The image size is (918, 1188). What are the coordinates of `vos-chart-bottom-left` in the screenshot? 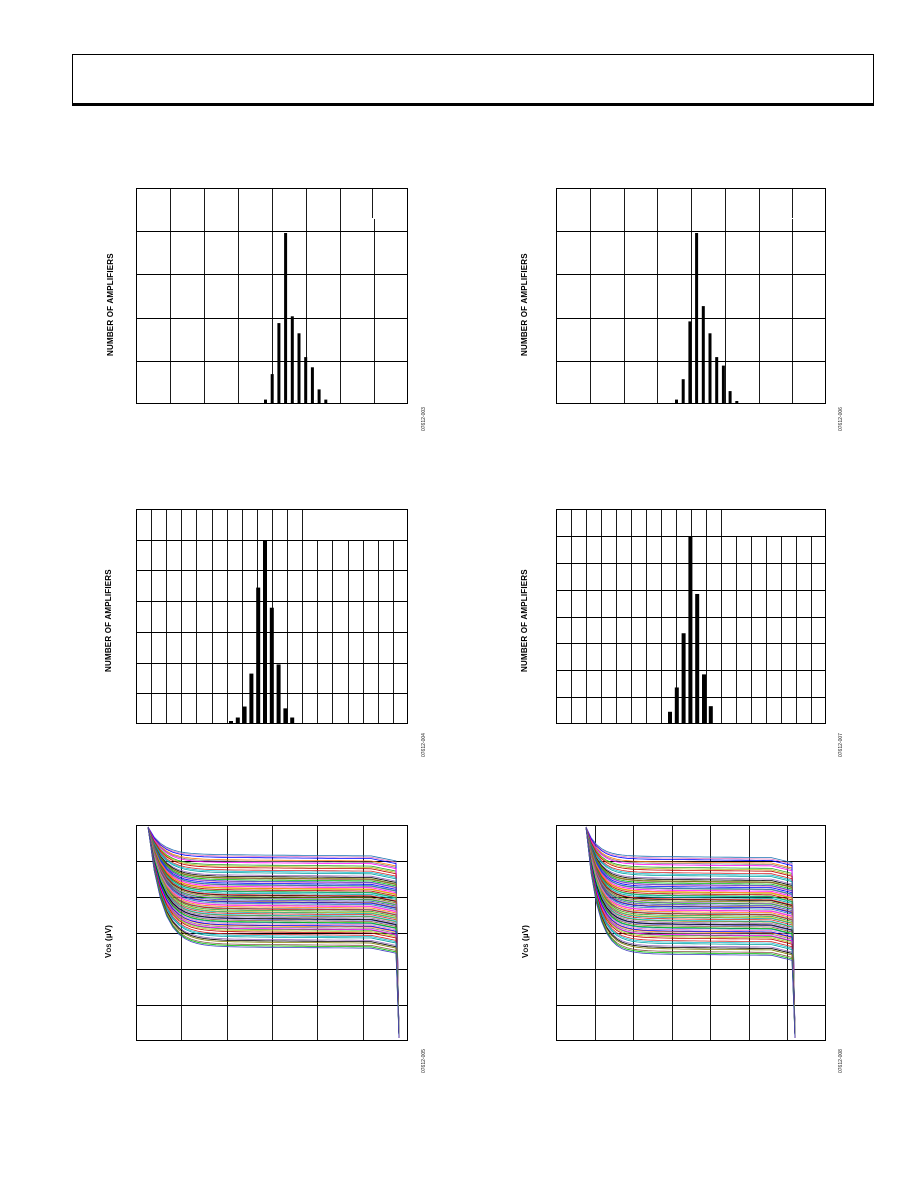 It's located at (272, 933).